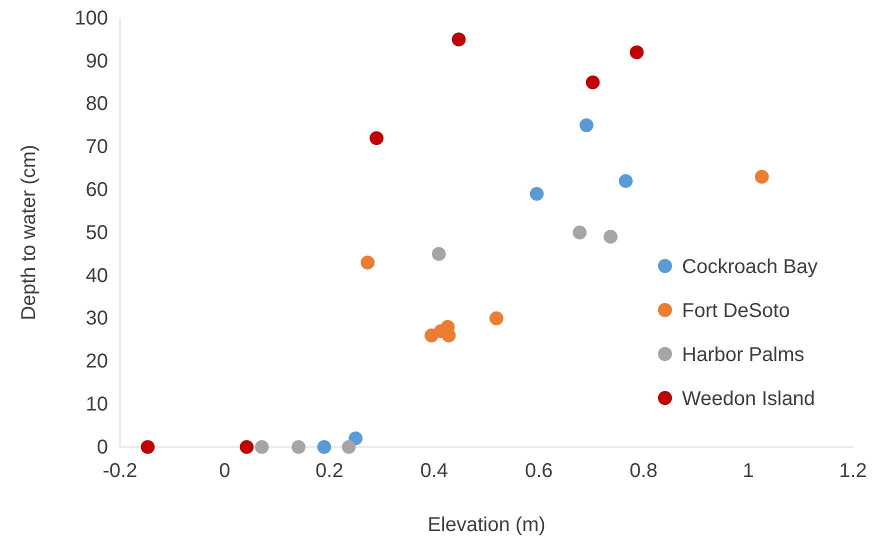 The height and width of the screenshot is (541, 886). Describe the element at coordinates (97, 319) in the screenshot. I see `y-tick-label: 30` at that location.